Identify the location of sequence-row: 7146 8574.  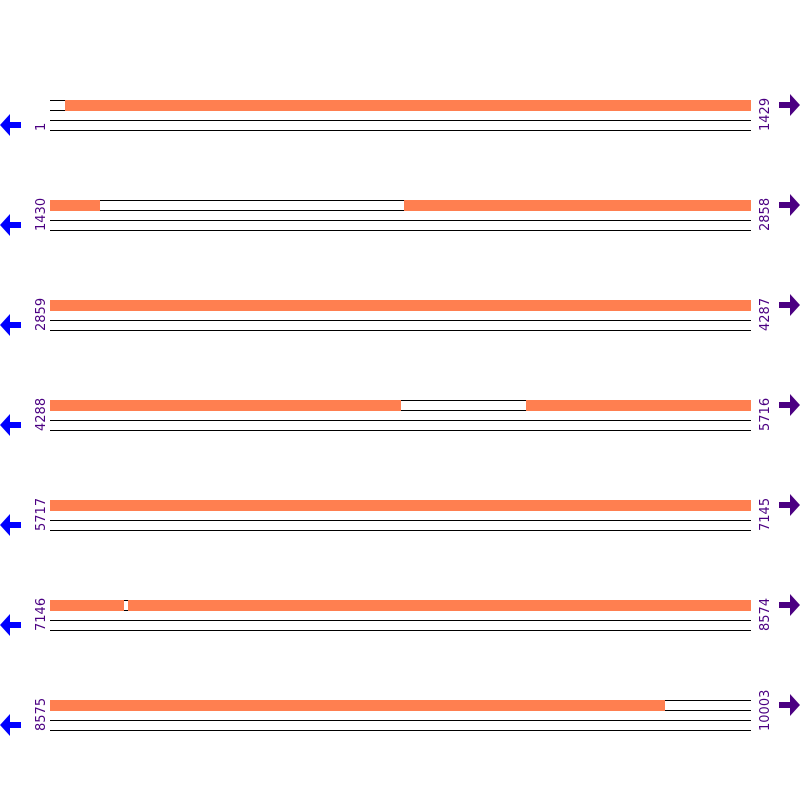
(400, 617).